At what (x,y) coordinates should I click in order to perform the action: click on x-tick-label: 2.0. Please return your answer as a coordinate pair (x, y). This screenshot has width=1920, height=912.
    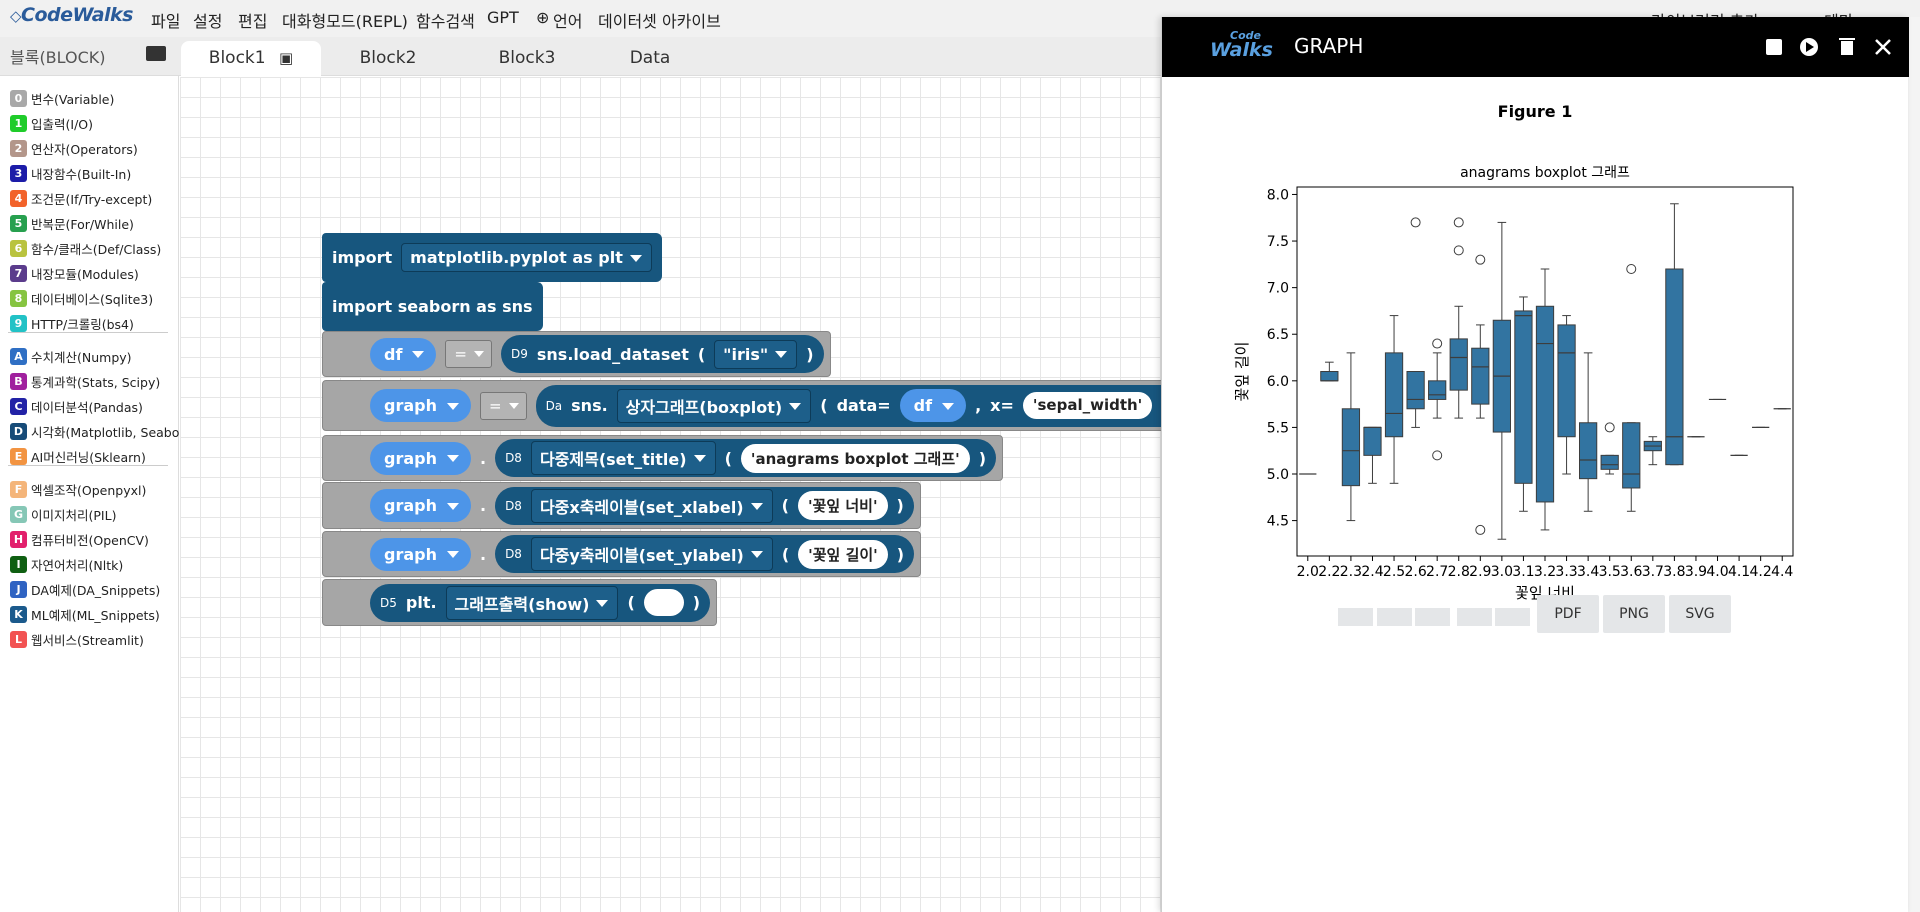
    Looking at the image, I should click on (1308, 572).